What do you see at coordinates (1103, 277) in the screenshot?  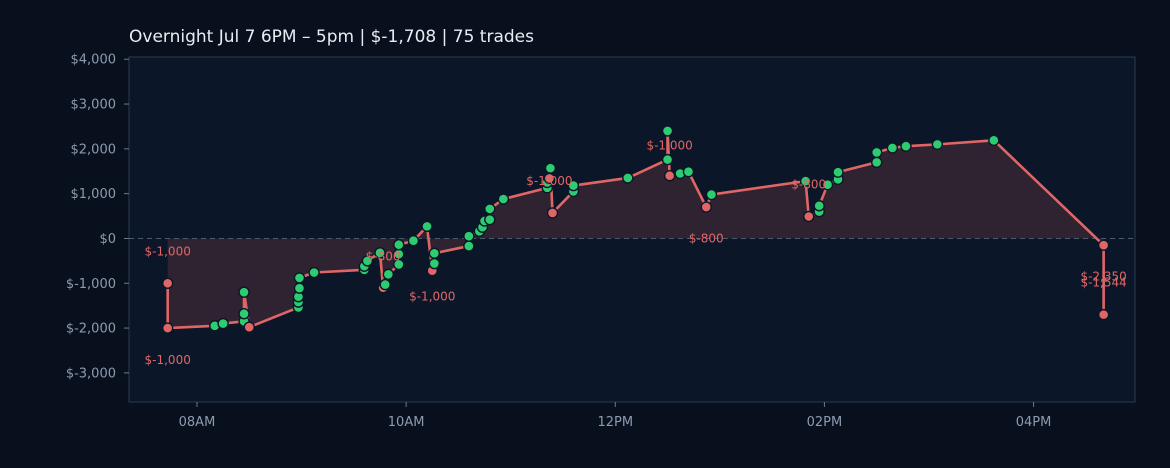 I see `loss-annotation: $-2,350` at bounding box center [1103, 277].